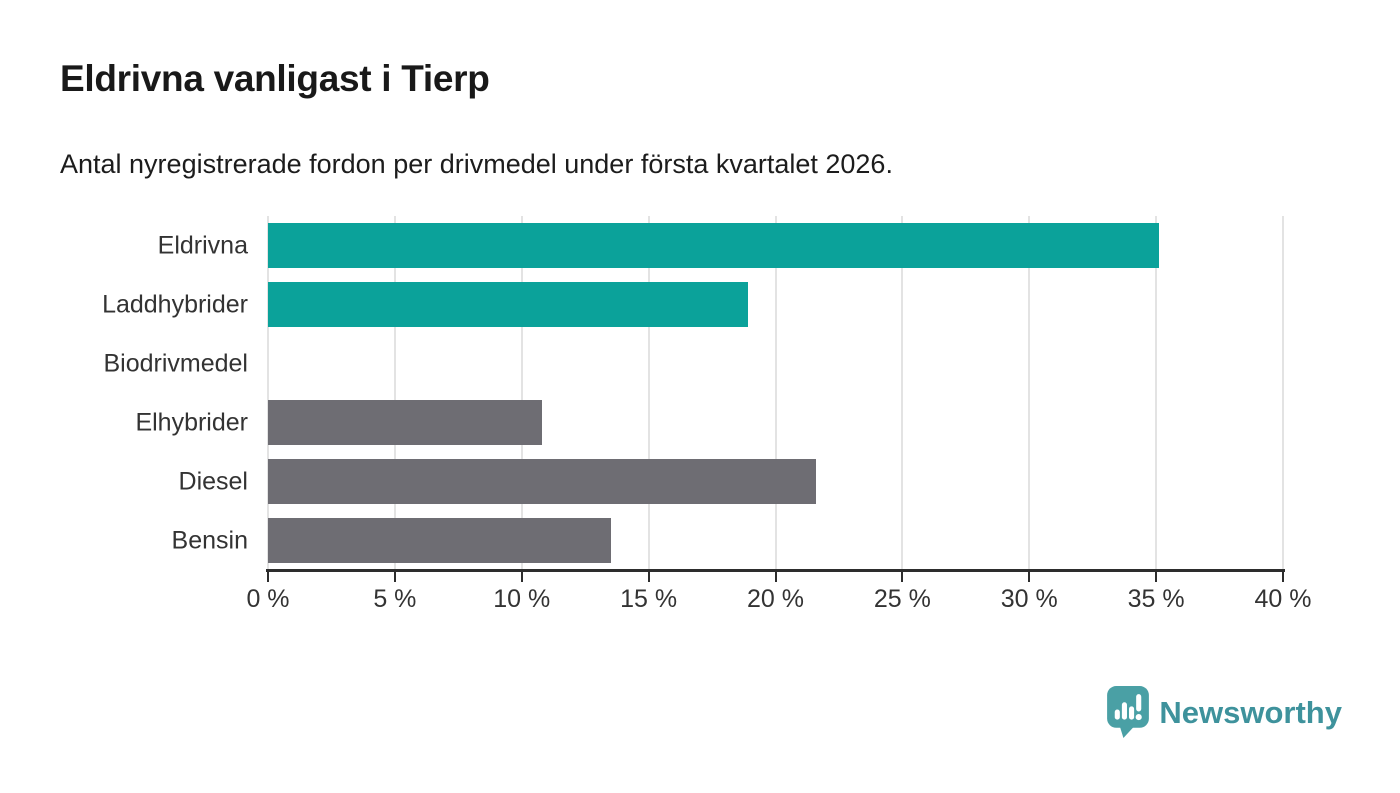 This screenshot has height=793, width=1400. What do you see at coordinates (1156, 599) in the screenshot?
I see `x-tick-label: 35 %` at bounding box center [1156, 599].